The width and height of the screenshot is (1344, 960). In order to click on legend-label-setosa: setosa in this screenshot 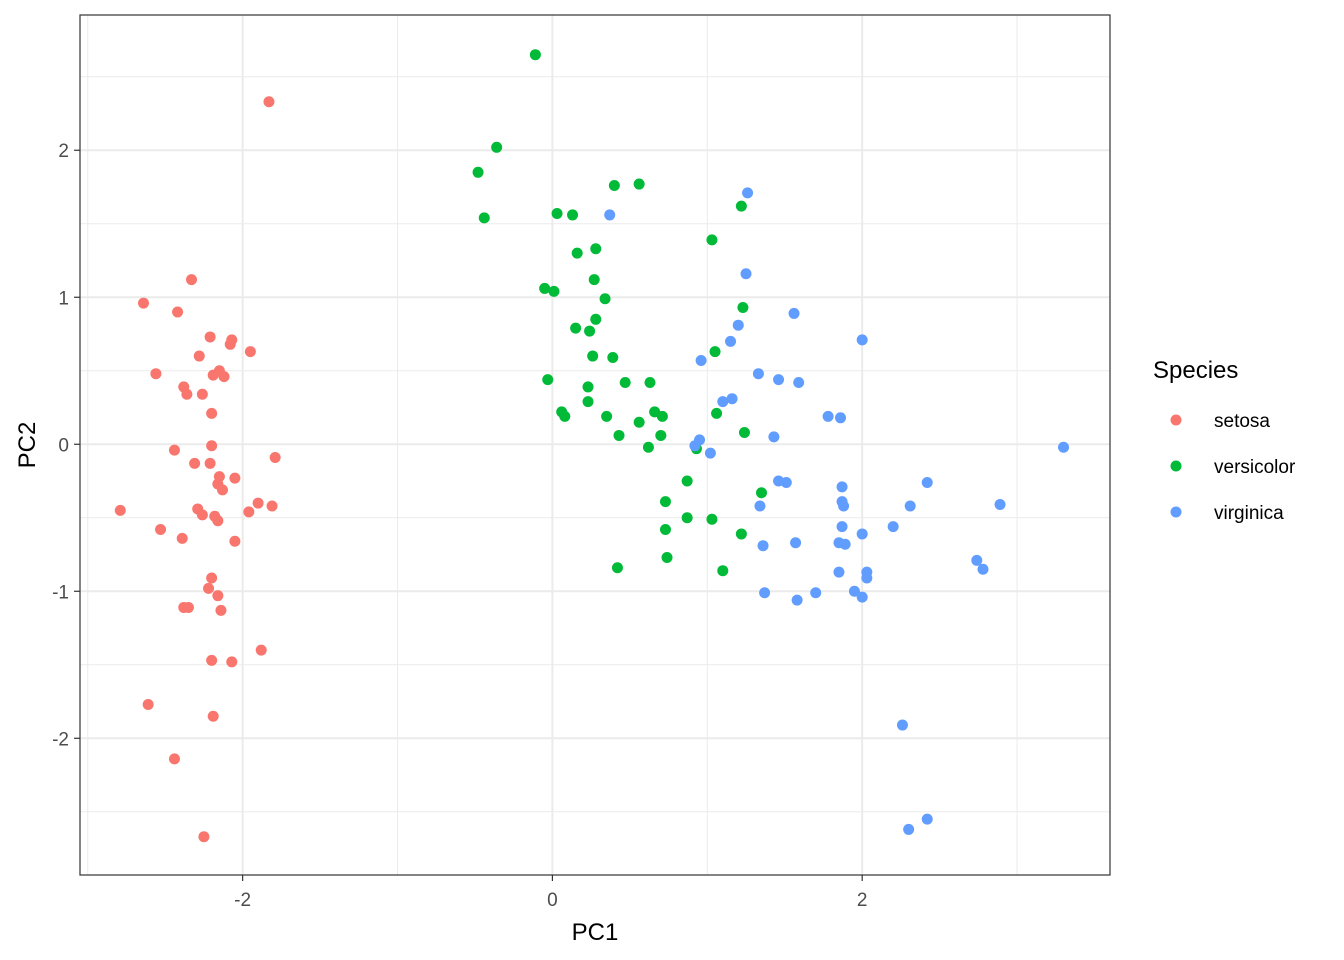, I will do `click(1242, 421)`.